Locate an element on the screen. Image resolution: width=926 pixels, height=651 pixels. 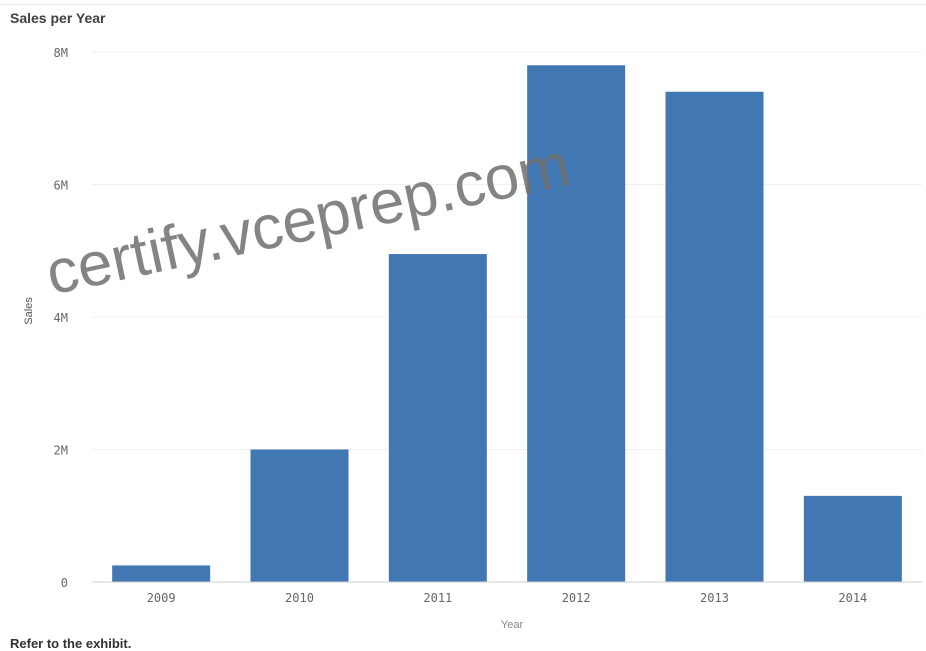
x-axis-title: Year is located at coordinates (512, 625).